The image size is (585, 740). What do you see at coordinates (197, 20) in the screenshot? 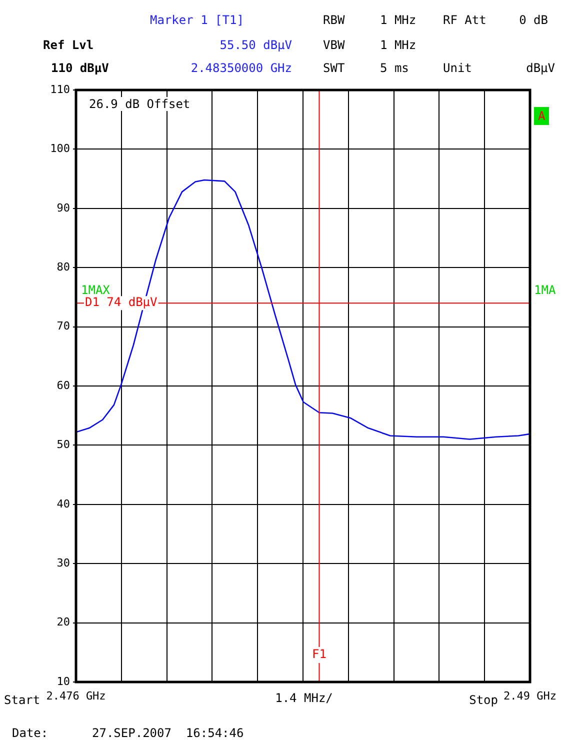
I see `text: Marker 1 [T1]` at bounding box center [197, 20].